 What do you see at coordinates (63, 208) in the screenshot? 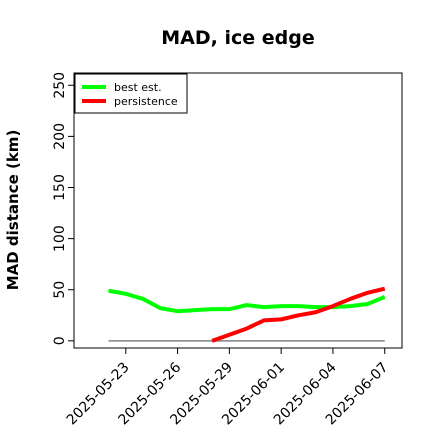
I see `y-axis: 0 50 100 150 200 250` at bounding box center [63, 208].